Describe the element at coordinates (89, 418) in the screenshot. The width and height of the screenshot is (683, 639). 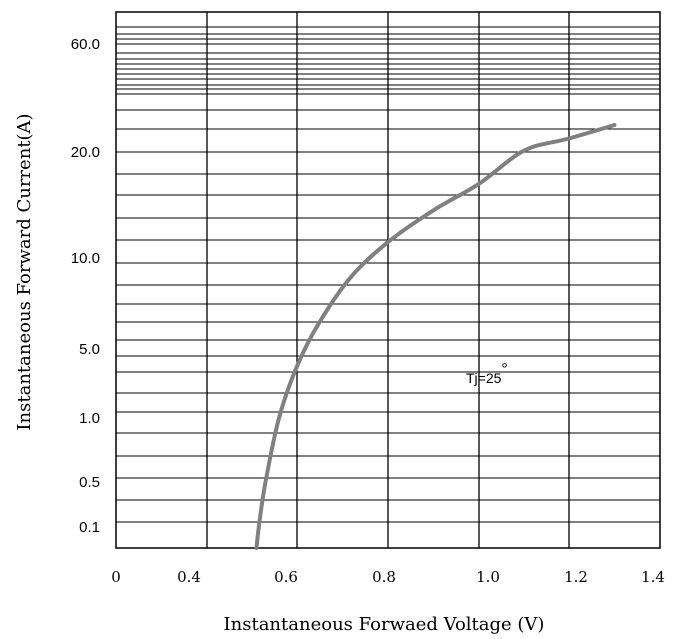
I see `y-tick-label: 1.0` at that location.